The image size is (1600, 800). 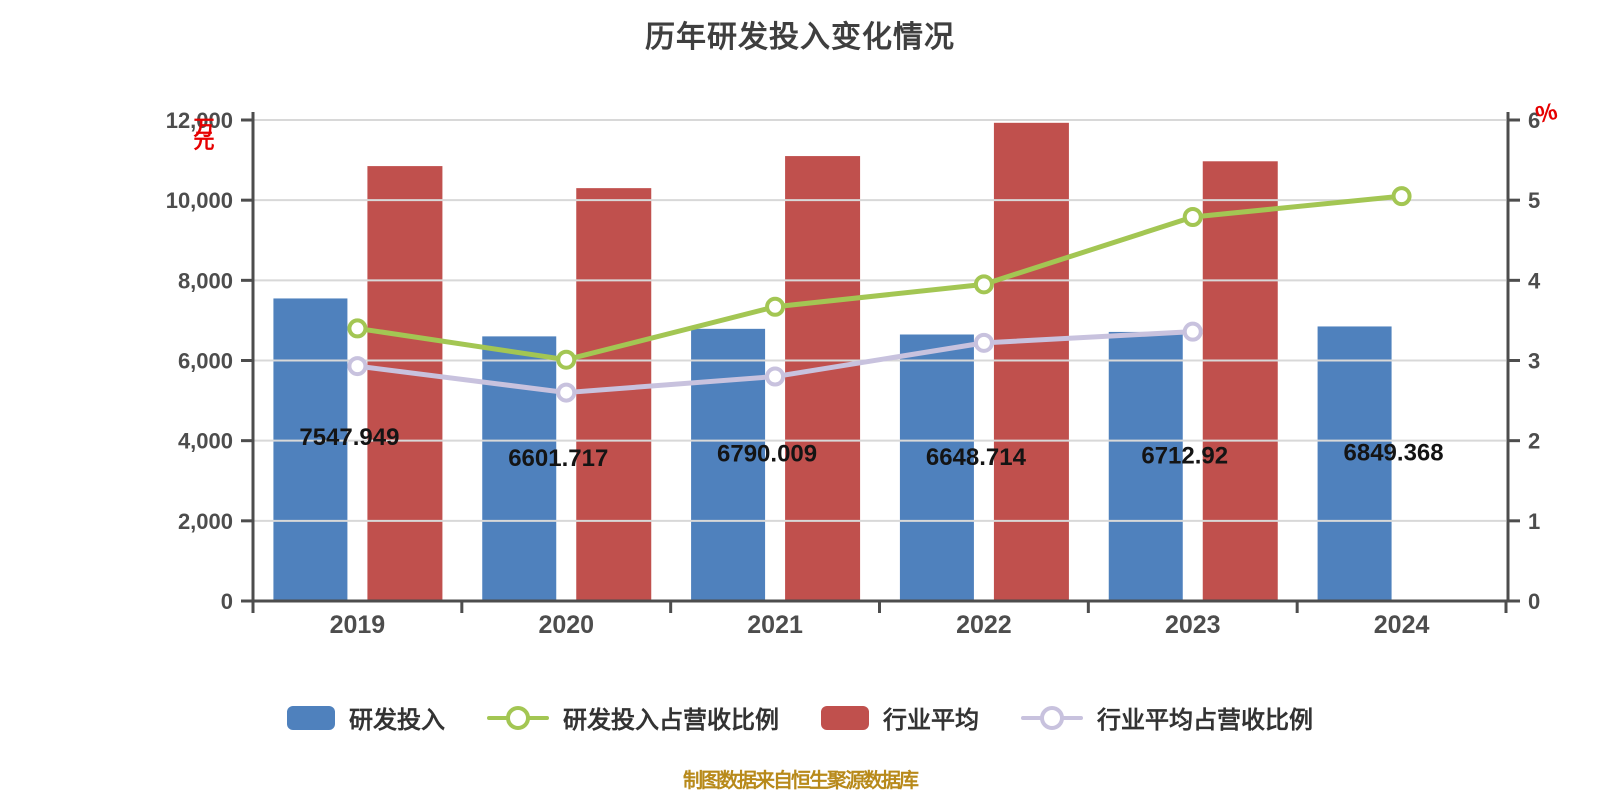 What do you see at coordinates (1534, 601) in the screenshot?
I see `right-axis-tick-label: 0` at bounding box center [1534, 601].